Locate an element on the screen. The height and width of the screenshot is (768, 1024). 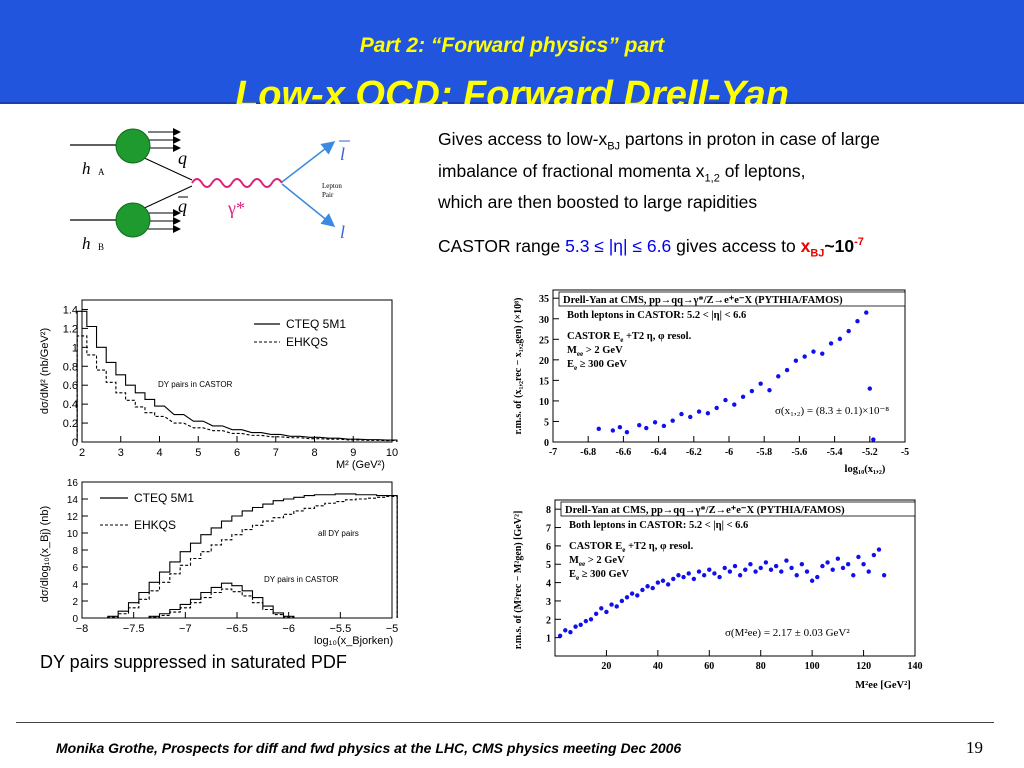
text-fragment: gives access to is located at coordinates (736, 246).